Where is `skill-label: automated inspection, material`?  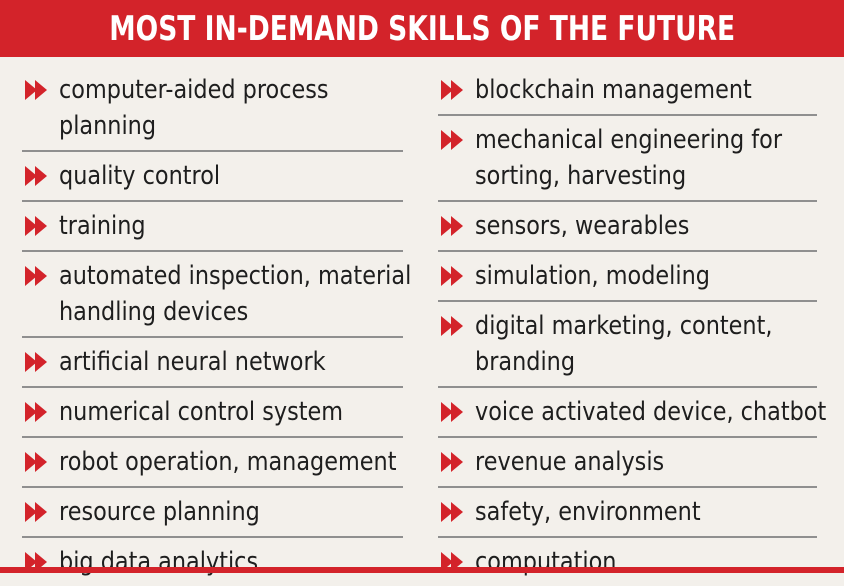 skill-label: automated inspection, material is located at coordinates (235, 276).